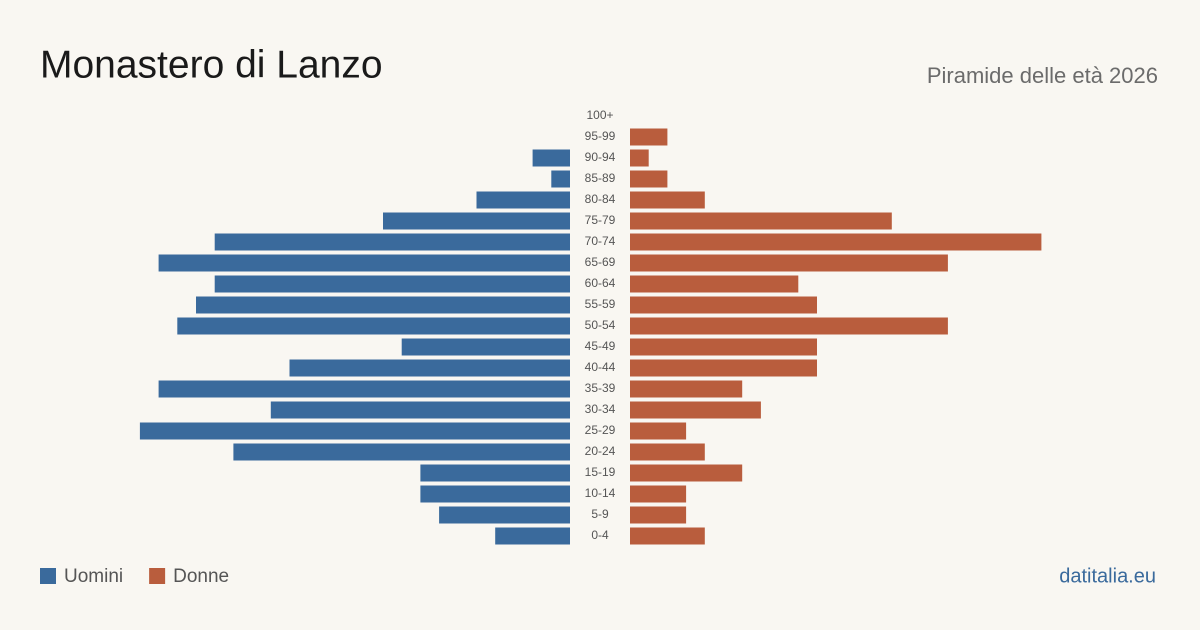 Image resolution: width=1200 pixels, height=630 pixels. I want to click on age-label: 70-74, so click(600, 241).